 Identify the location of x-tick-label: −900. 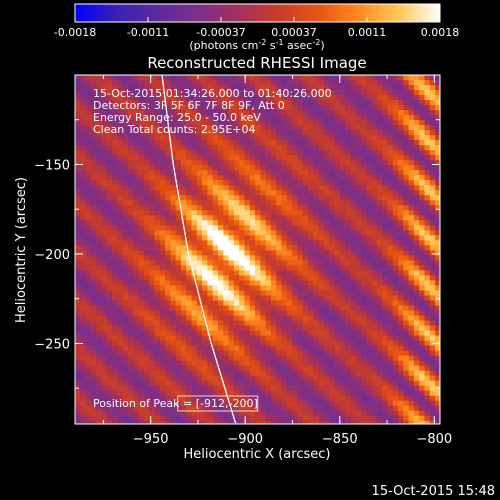
(245, 439).